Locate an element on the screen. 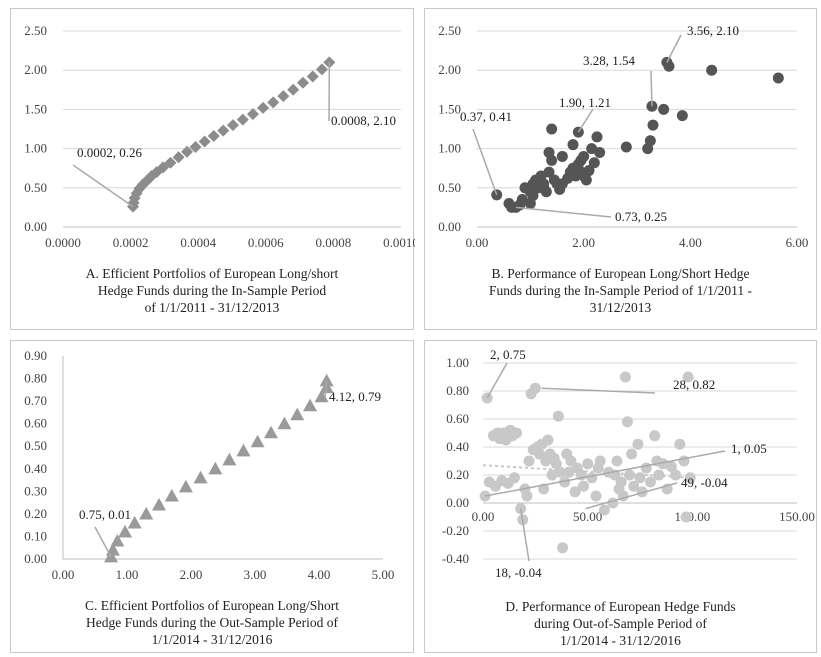  y-tick-label: 2.00 is located at coordinates (35, 69).